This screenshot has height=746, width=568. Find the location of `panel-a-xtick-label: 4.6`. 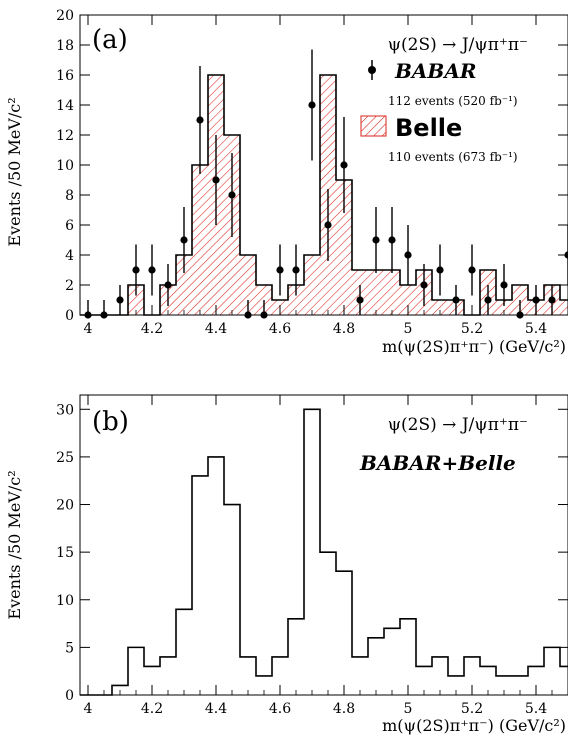

panel-a-xtick-label: 4.6 is located at coordinates (280, 329).